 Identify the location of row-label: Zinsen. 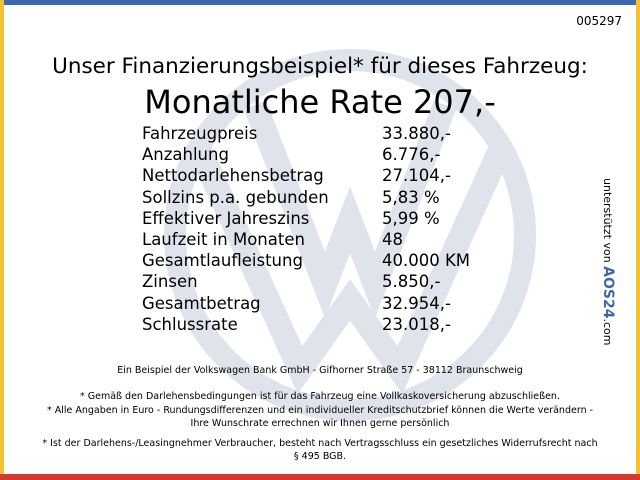
(170, 282).